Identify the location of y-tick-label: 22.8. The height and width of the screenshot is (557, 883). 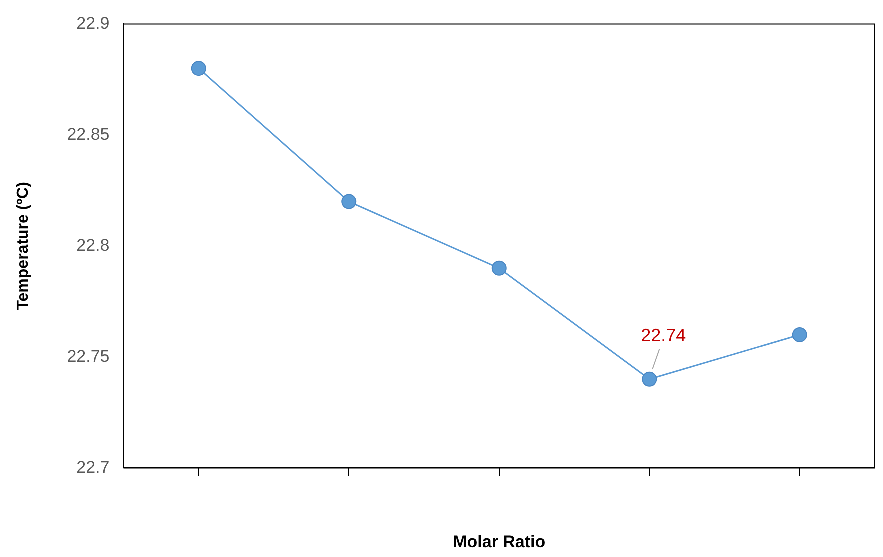
(93, 245).